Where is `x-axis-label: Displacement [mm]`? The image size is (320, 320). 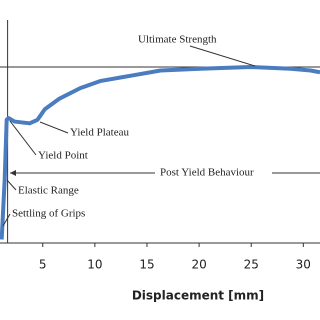 x-axis-label: Displacement [mm] is located at coordinates (198, 296).